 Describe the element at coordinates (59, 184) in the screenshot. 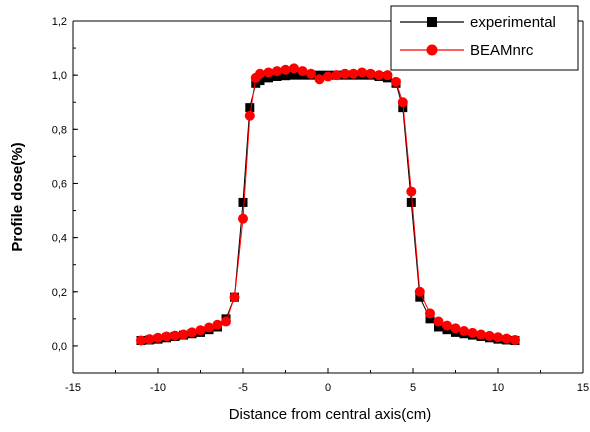

I see `y-tick-label: 0,6` at that location.